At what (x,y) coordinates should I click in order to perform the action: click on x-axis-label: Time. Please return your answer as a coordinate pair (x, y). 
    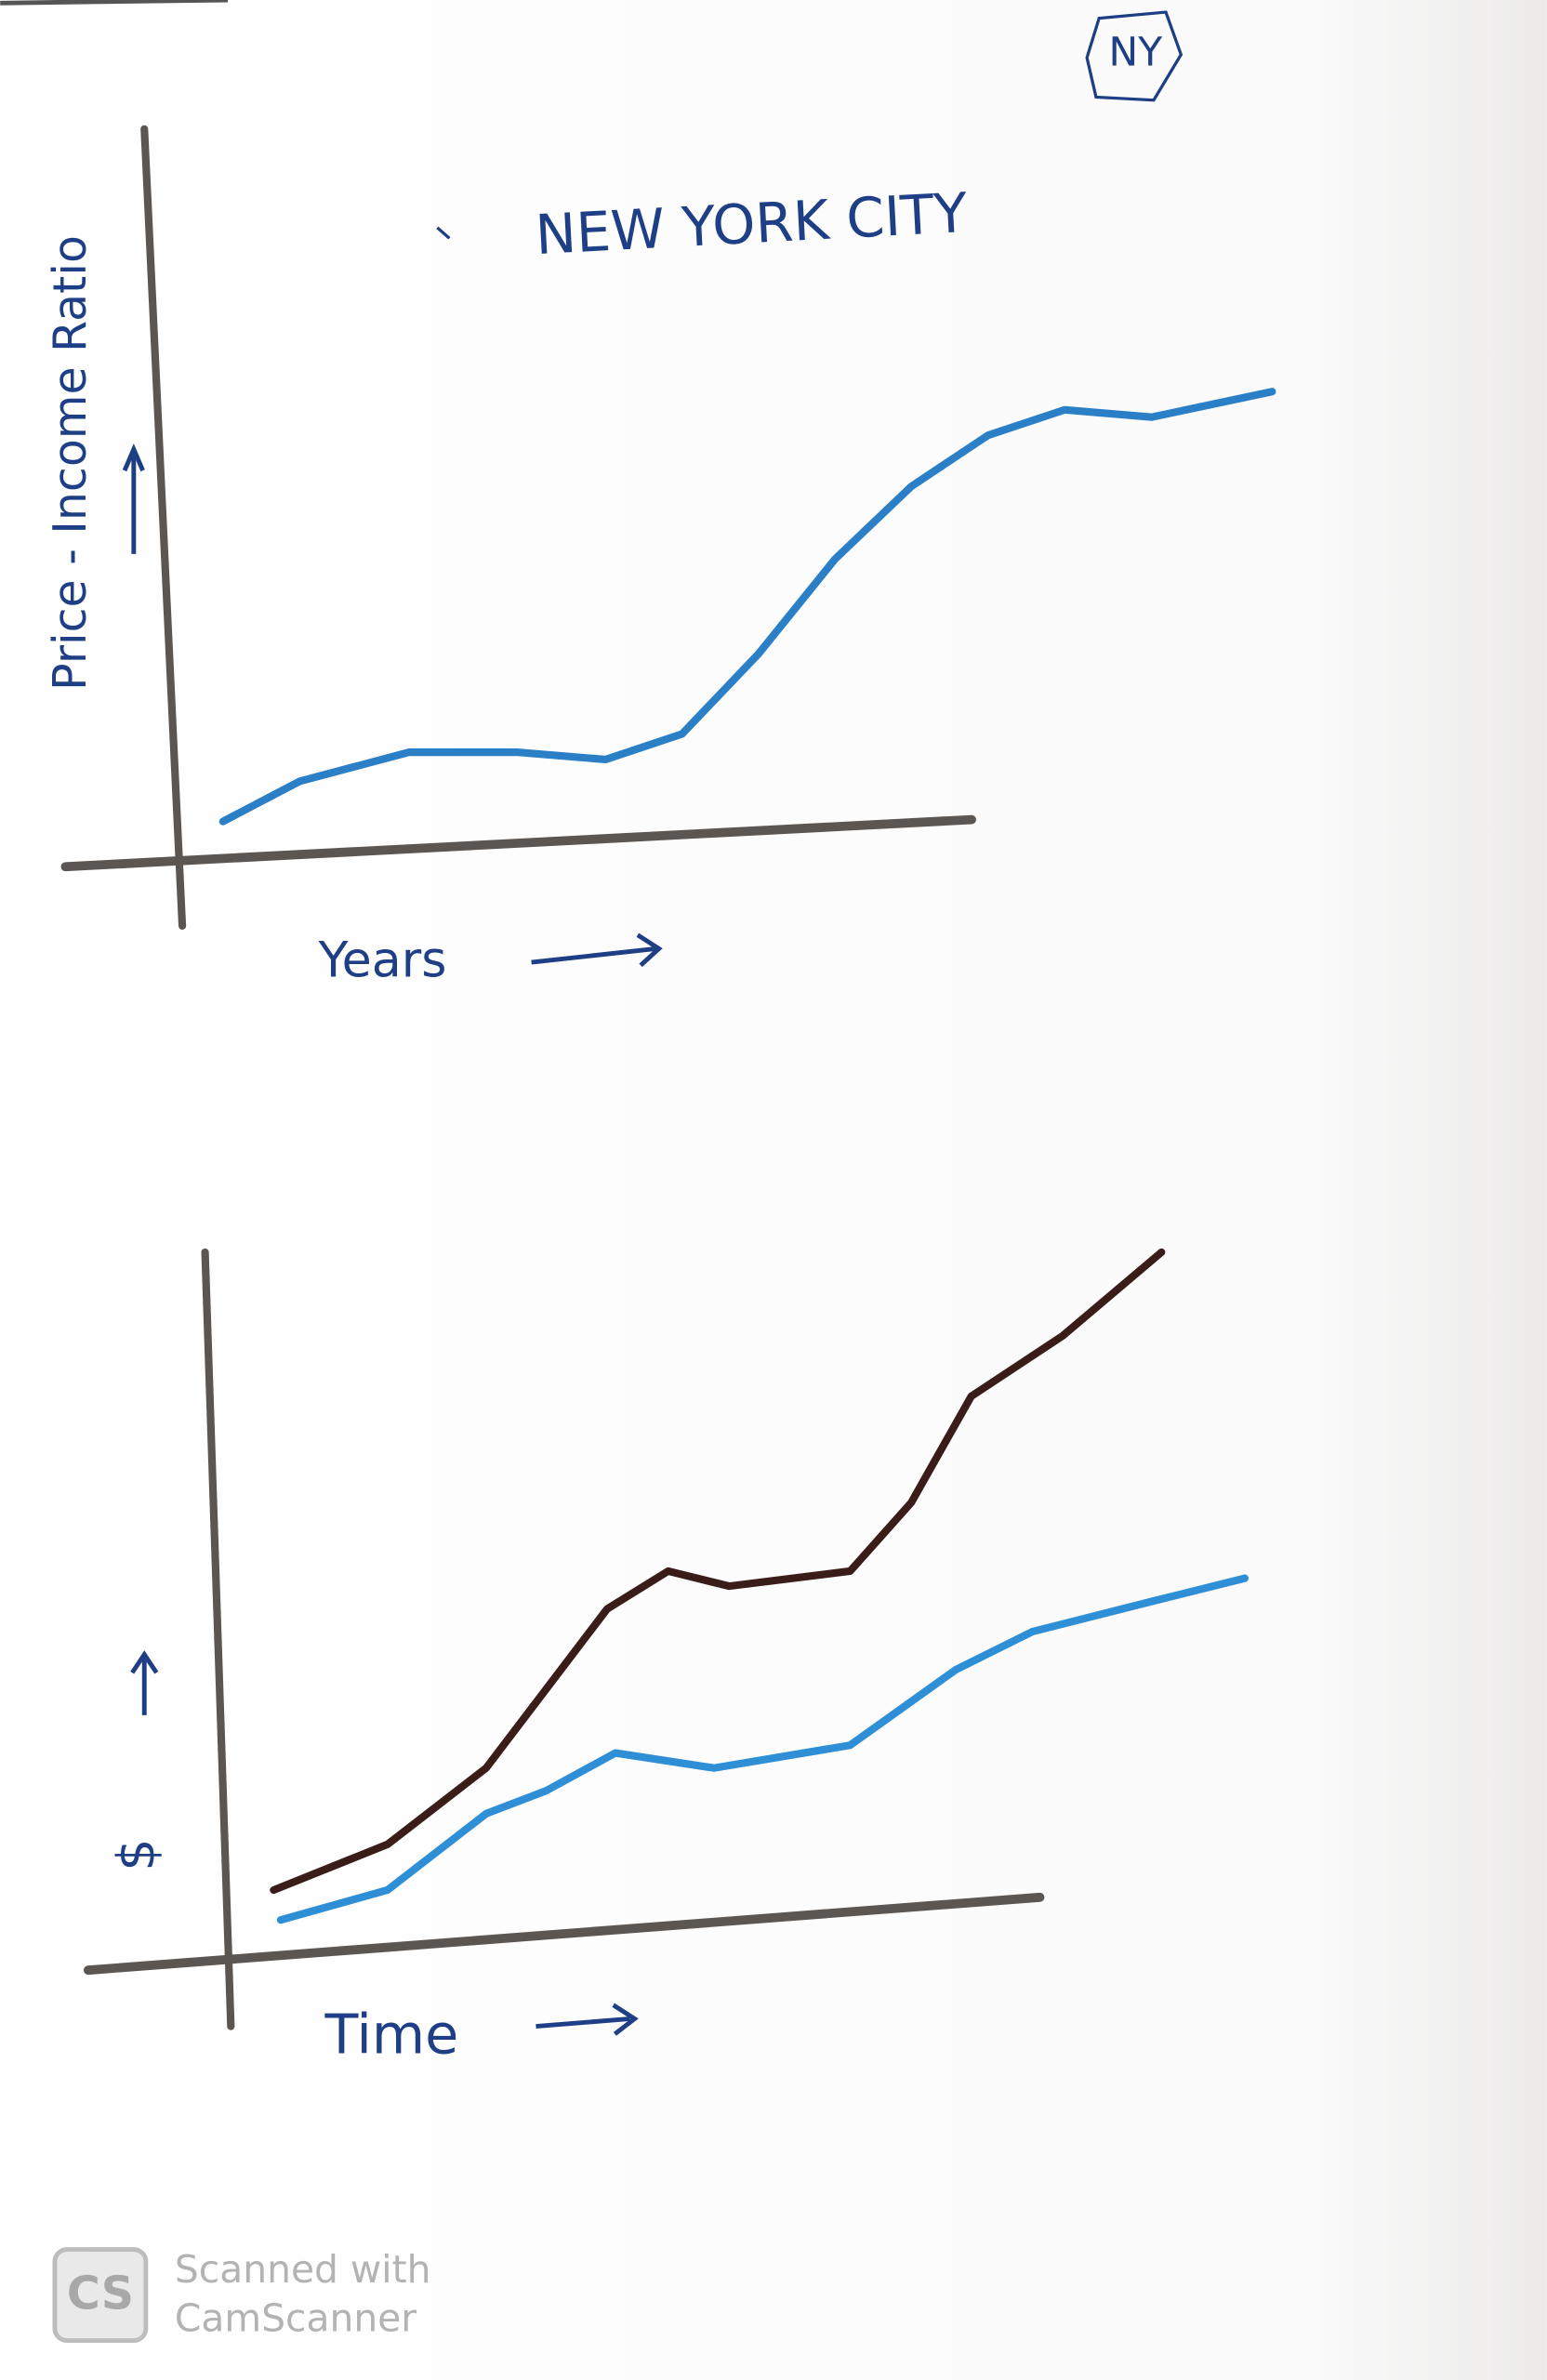
    Looking at the image, I should click on (391, 2035).